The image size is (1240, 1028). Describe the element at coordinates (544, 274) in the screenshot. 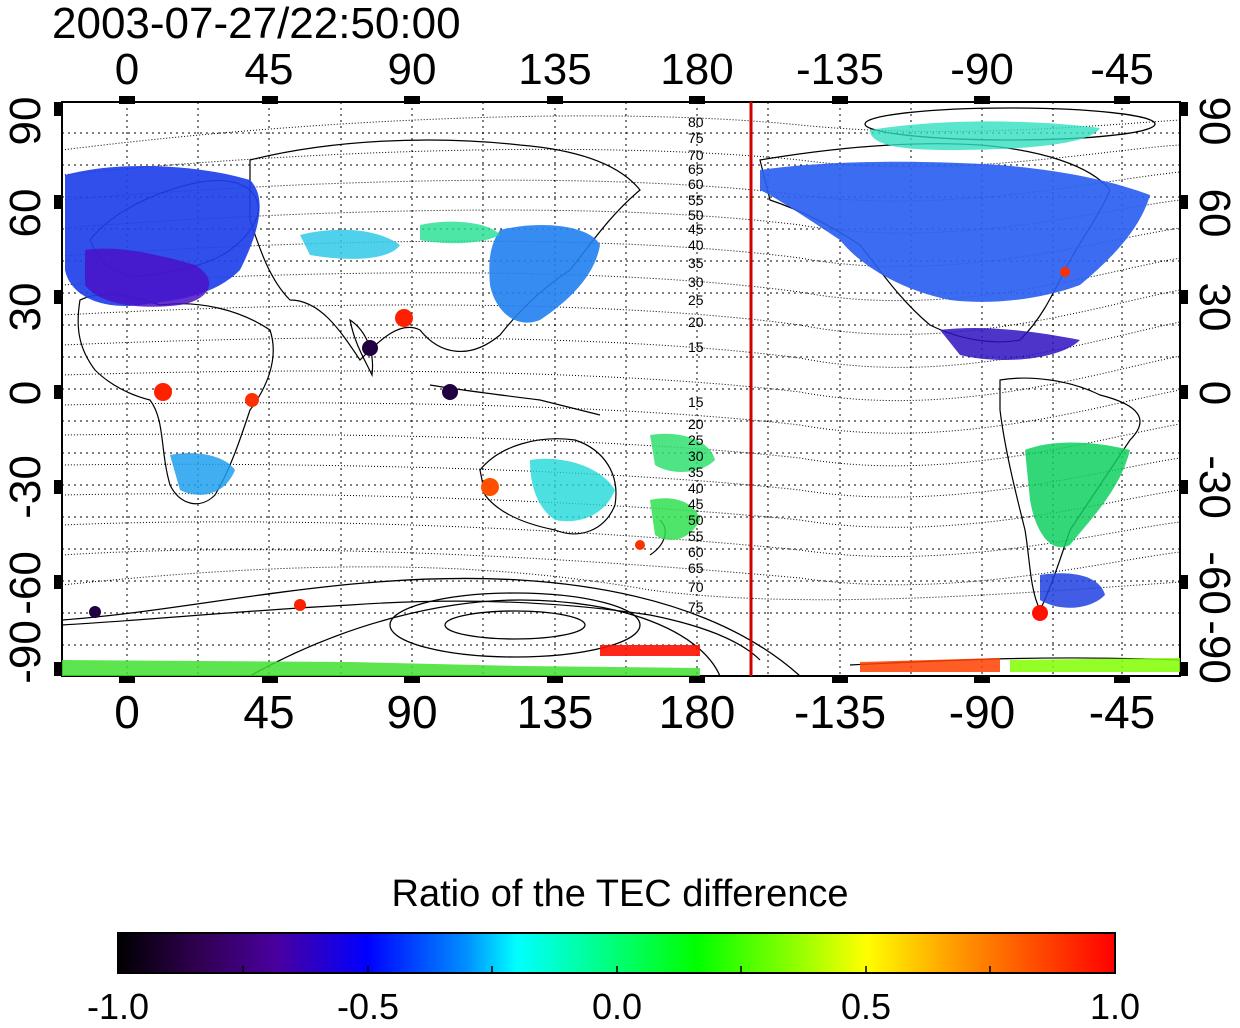

I see `east-asia-tec-patch` at that location.